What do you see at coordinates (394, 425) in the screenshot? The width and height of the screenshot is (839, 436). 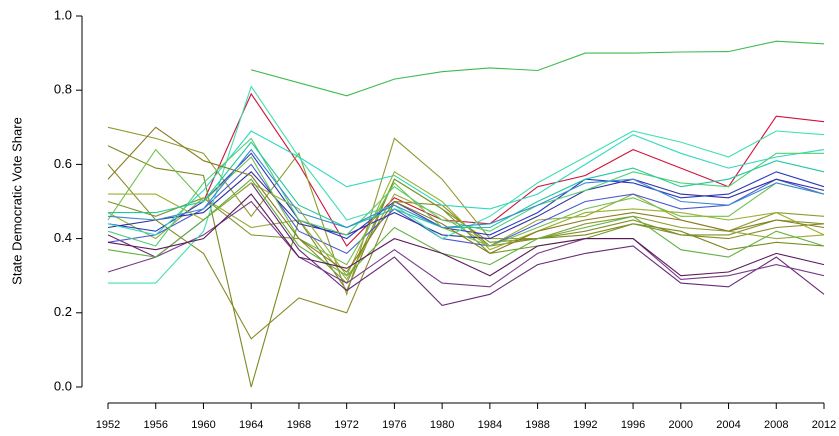 I see `x-tick-label: 1976` at bounding box center [394, 425].